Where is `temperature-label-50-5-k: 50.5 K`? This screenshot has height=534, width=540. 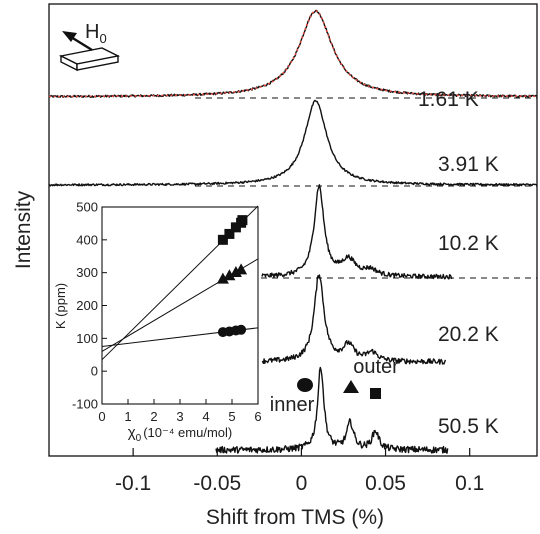 temperature-label-50-5-k: 50.5 K is located at coordinates (468, 426).